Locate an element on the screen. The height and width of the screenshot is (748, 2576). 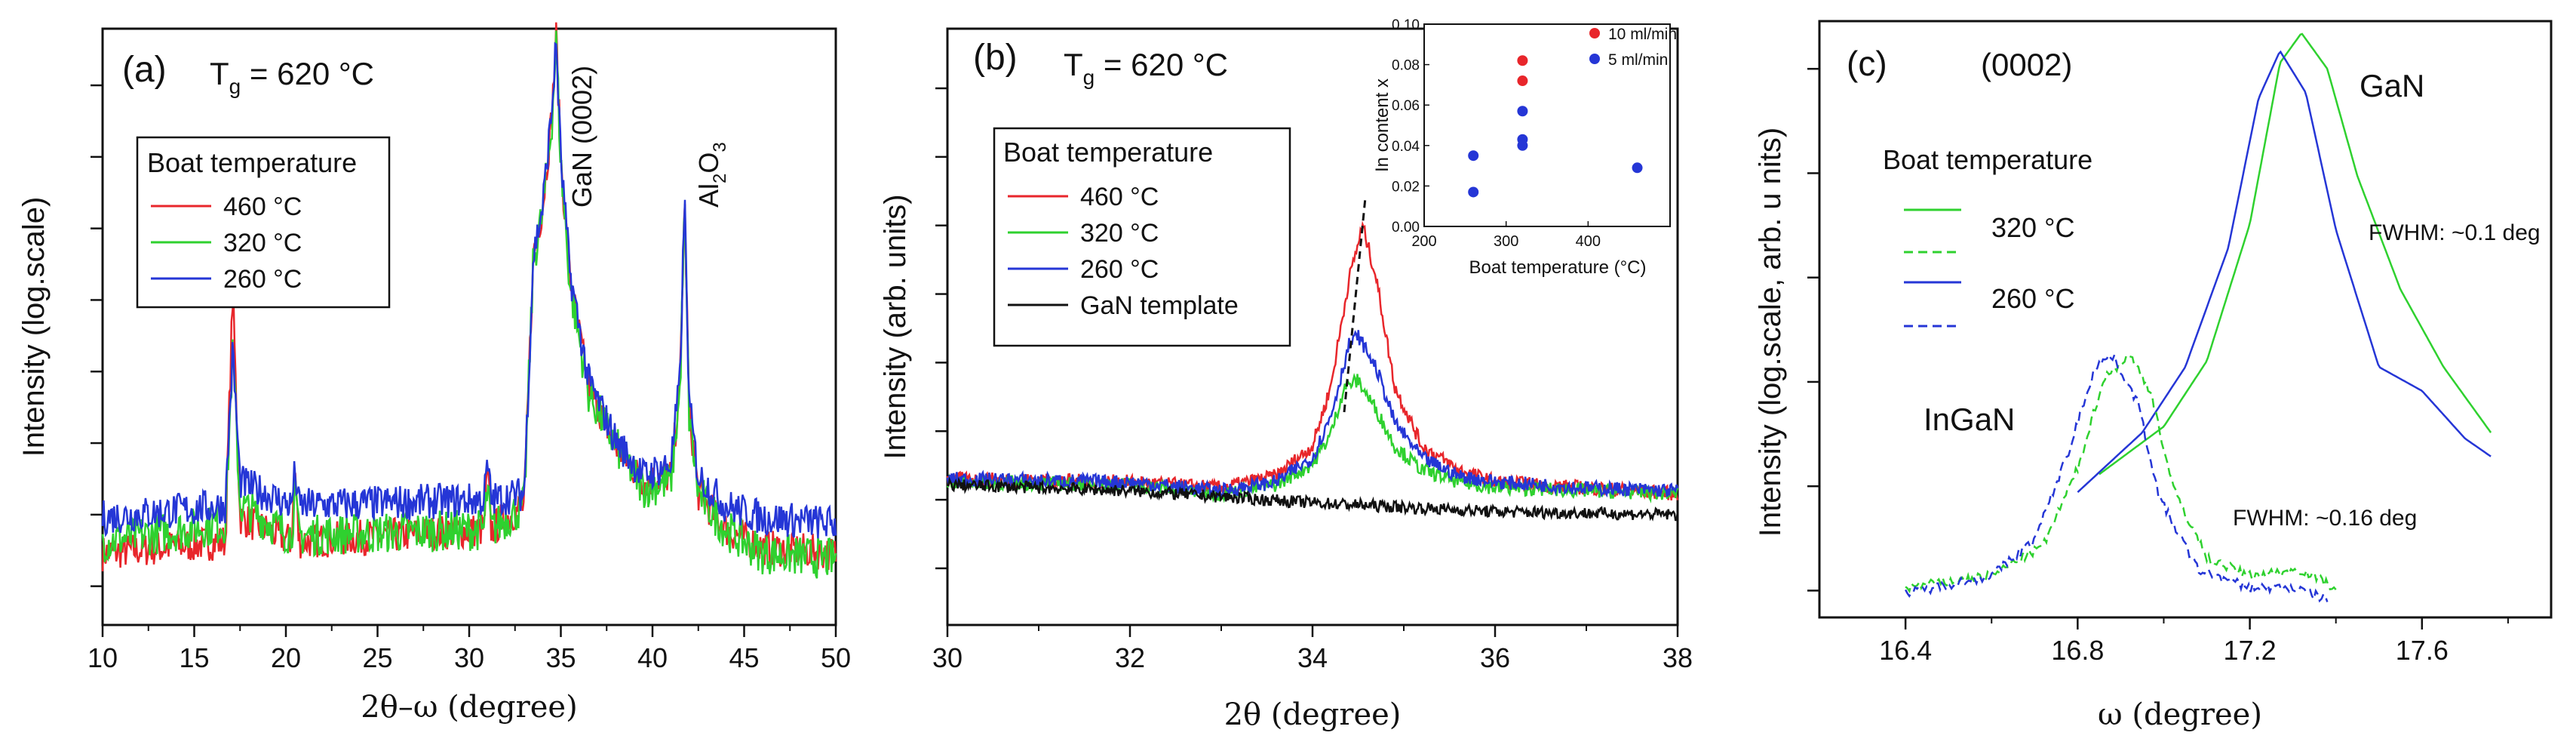
fwhm-gan: FWHM: ~0.1 deg is located at coordinates (2455, 233).